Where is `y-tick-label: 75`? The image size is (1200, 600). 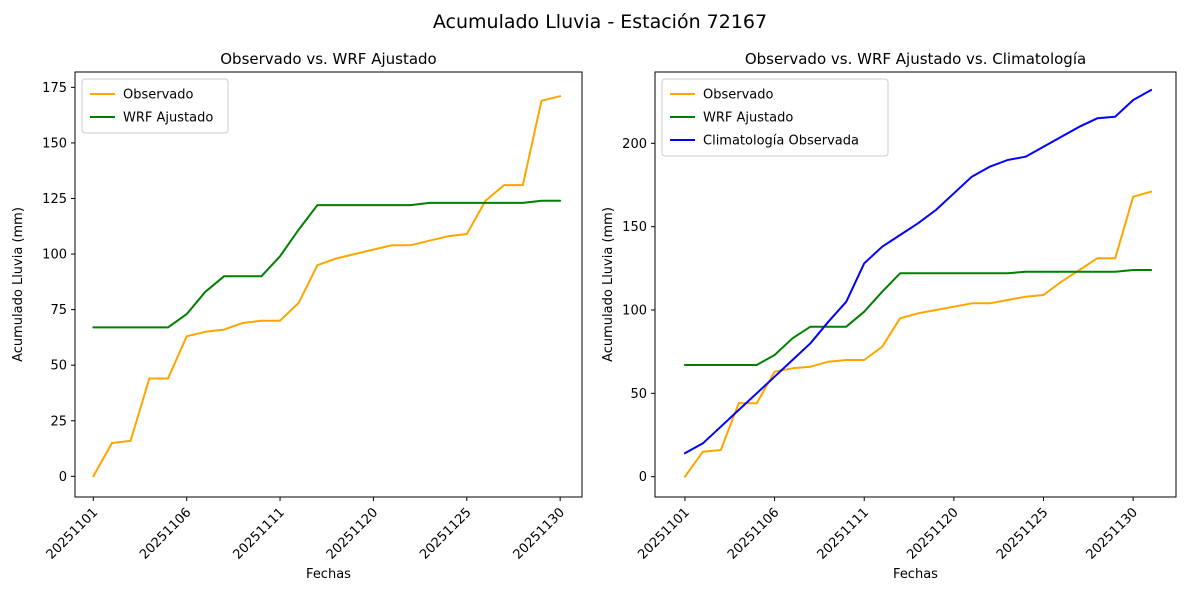
y-tick-label: 75 is located at coordinates (58, 310).